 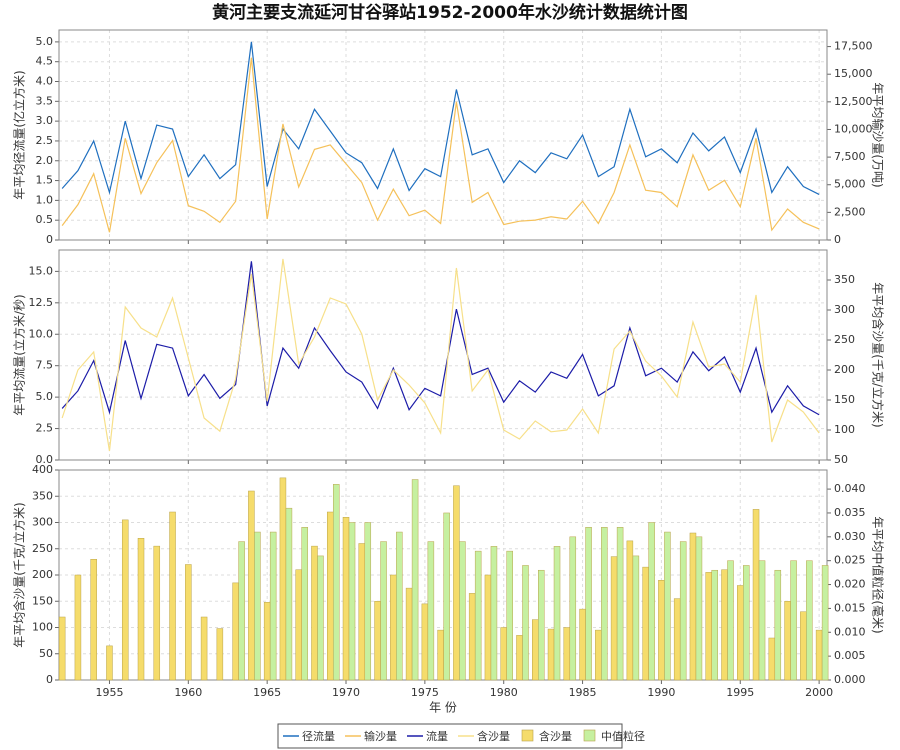 What do you see at coordinates (841, 459) in the screenshot?
I see `y2-tick-label: 50` at bounding box center [841, 459].